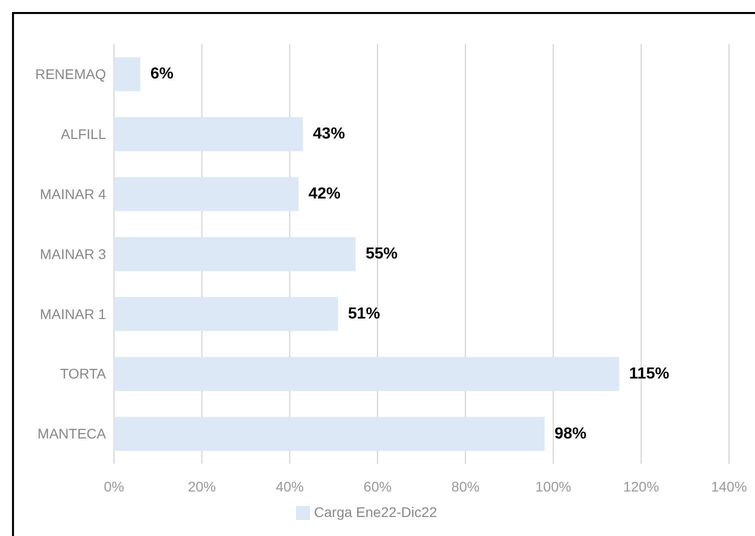 The width and height of the screenshot is (755, 536). I want to click on y-tick-label: MAINAR 3, so click(73, 254).